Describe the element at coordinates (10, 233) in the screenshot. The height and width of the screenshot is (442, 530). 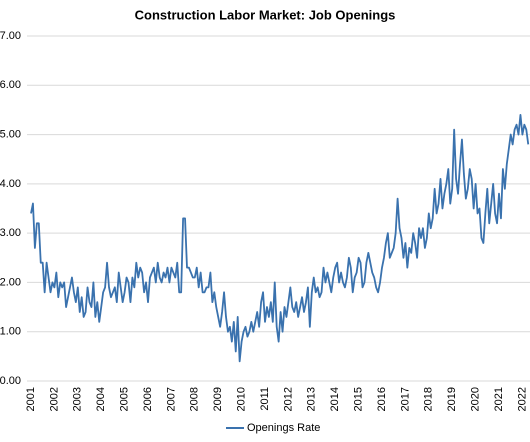
I see `y-tick-label: 3.00` at that location.